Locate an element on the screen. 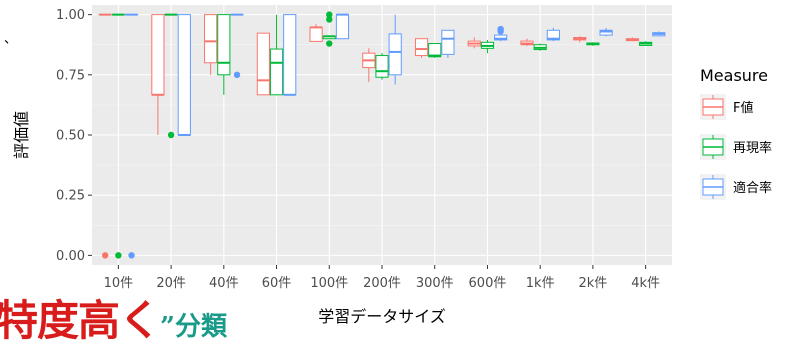  x-tick-label: 2k件 is located at coordinates (593, 283).